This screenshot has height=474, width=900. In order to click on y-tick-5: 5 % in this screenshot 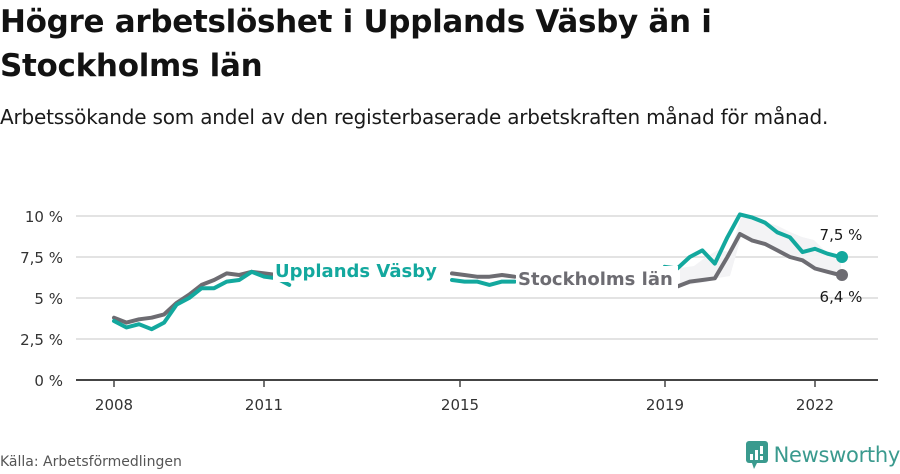, I will do `click(48, 299)`.